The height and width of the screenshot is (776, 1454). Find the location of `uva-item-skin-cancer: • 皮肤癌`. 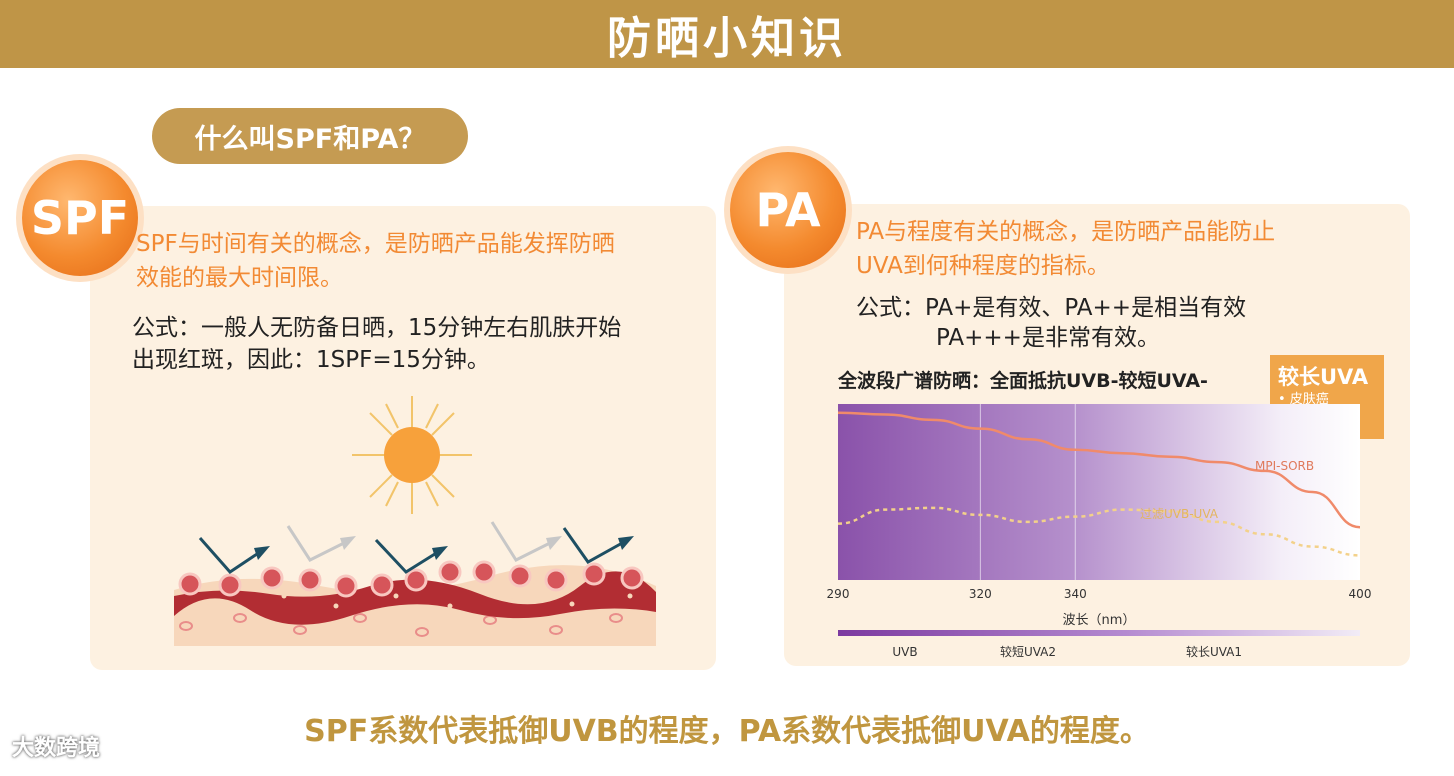

uva-item-skin-cancer: • 皮肤癌 is located at coordinates (1303, 399).